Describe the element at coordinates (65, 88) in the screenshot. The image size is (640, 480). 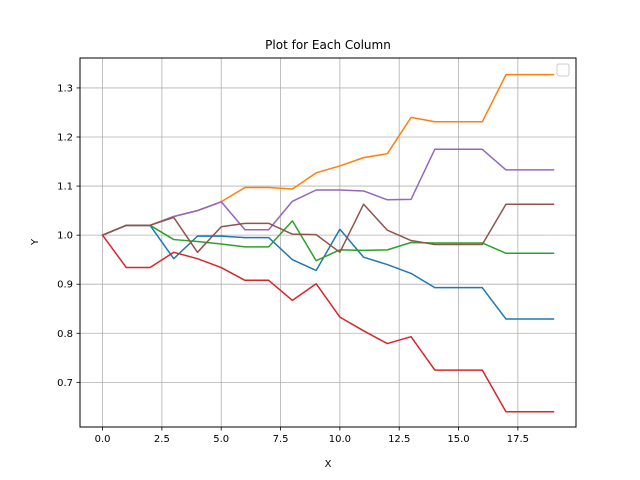
I see `y-tick-label: 1.3` at that location.